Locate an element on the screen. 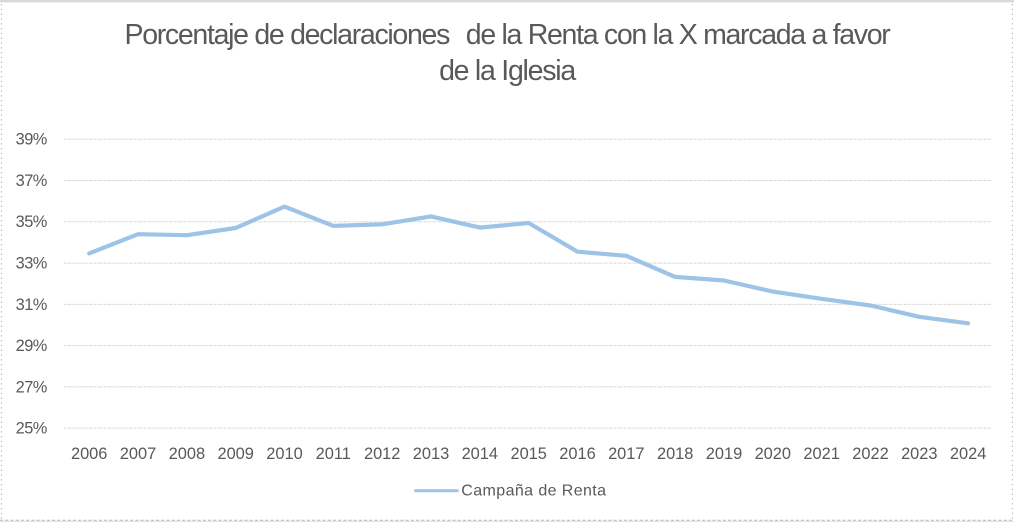 The height and width of the screenshot is (522, 1014). svg-text: de la Iglesia is located at coordinates (507, 71).